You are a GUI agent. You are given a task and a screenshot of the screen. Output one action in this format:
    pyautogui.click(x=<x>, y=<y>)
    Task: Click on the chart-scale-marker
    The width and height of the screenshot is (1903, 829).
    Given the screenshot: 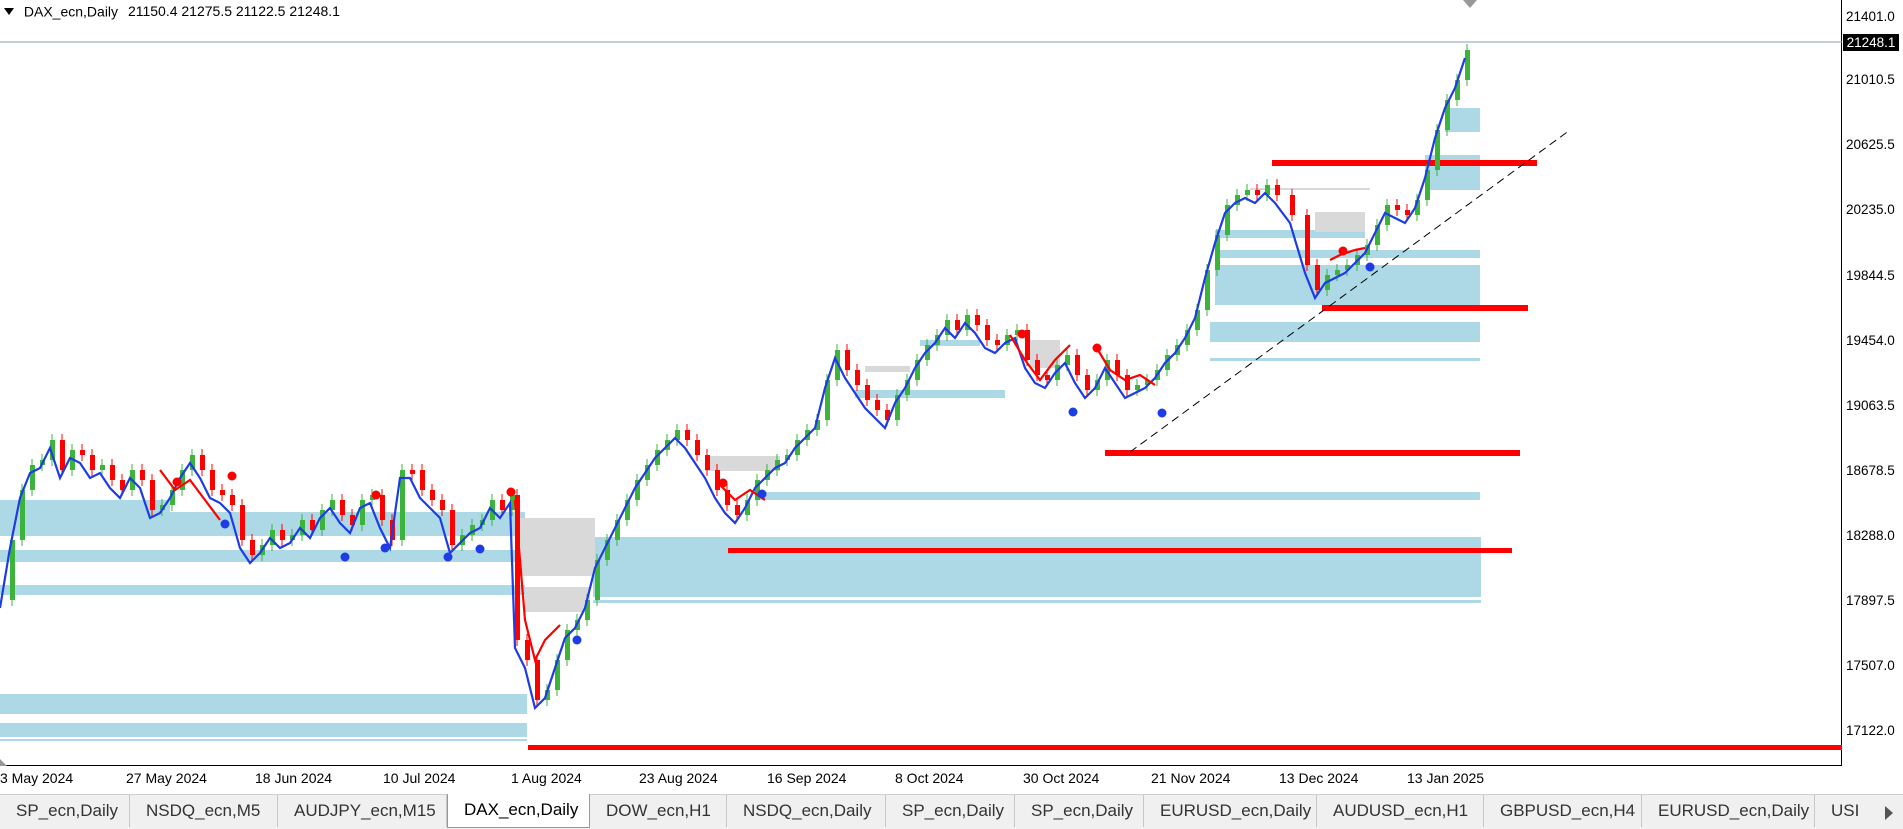 What is the action you would take?
    pyautogui.click(x=3, y=762)
    